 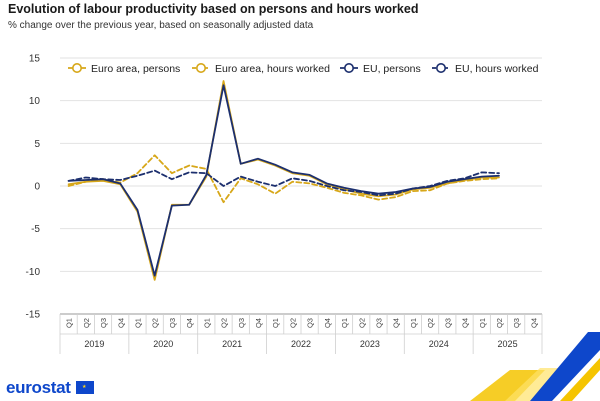 I want to click on eurostat-logo: eurostat, so click(x=38, y=387).